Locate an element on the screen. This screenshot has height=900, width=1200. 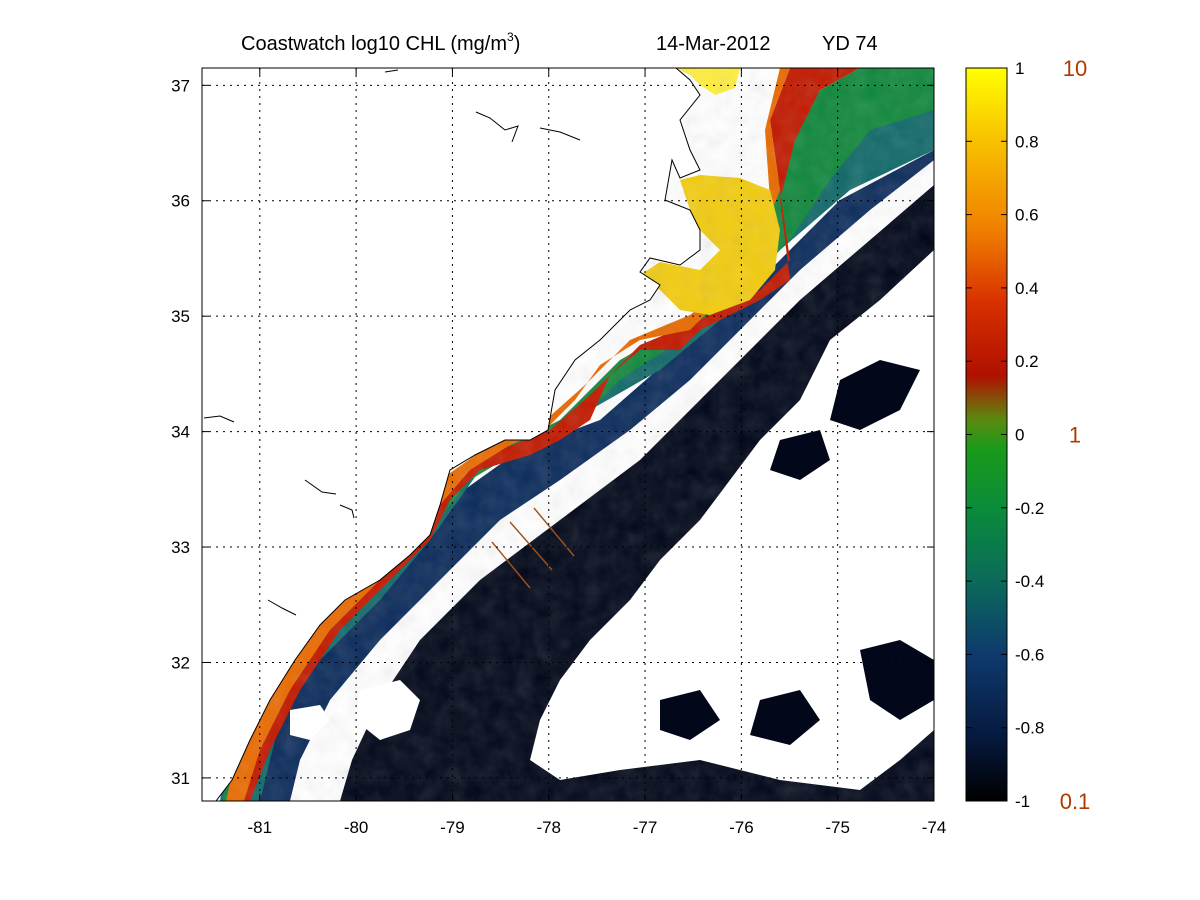
colorbar-tick-label: 0.8 is located at coordinates (1027, 141).